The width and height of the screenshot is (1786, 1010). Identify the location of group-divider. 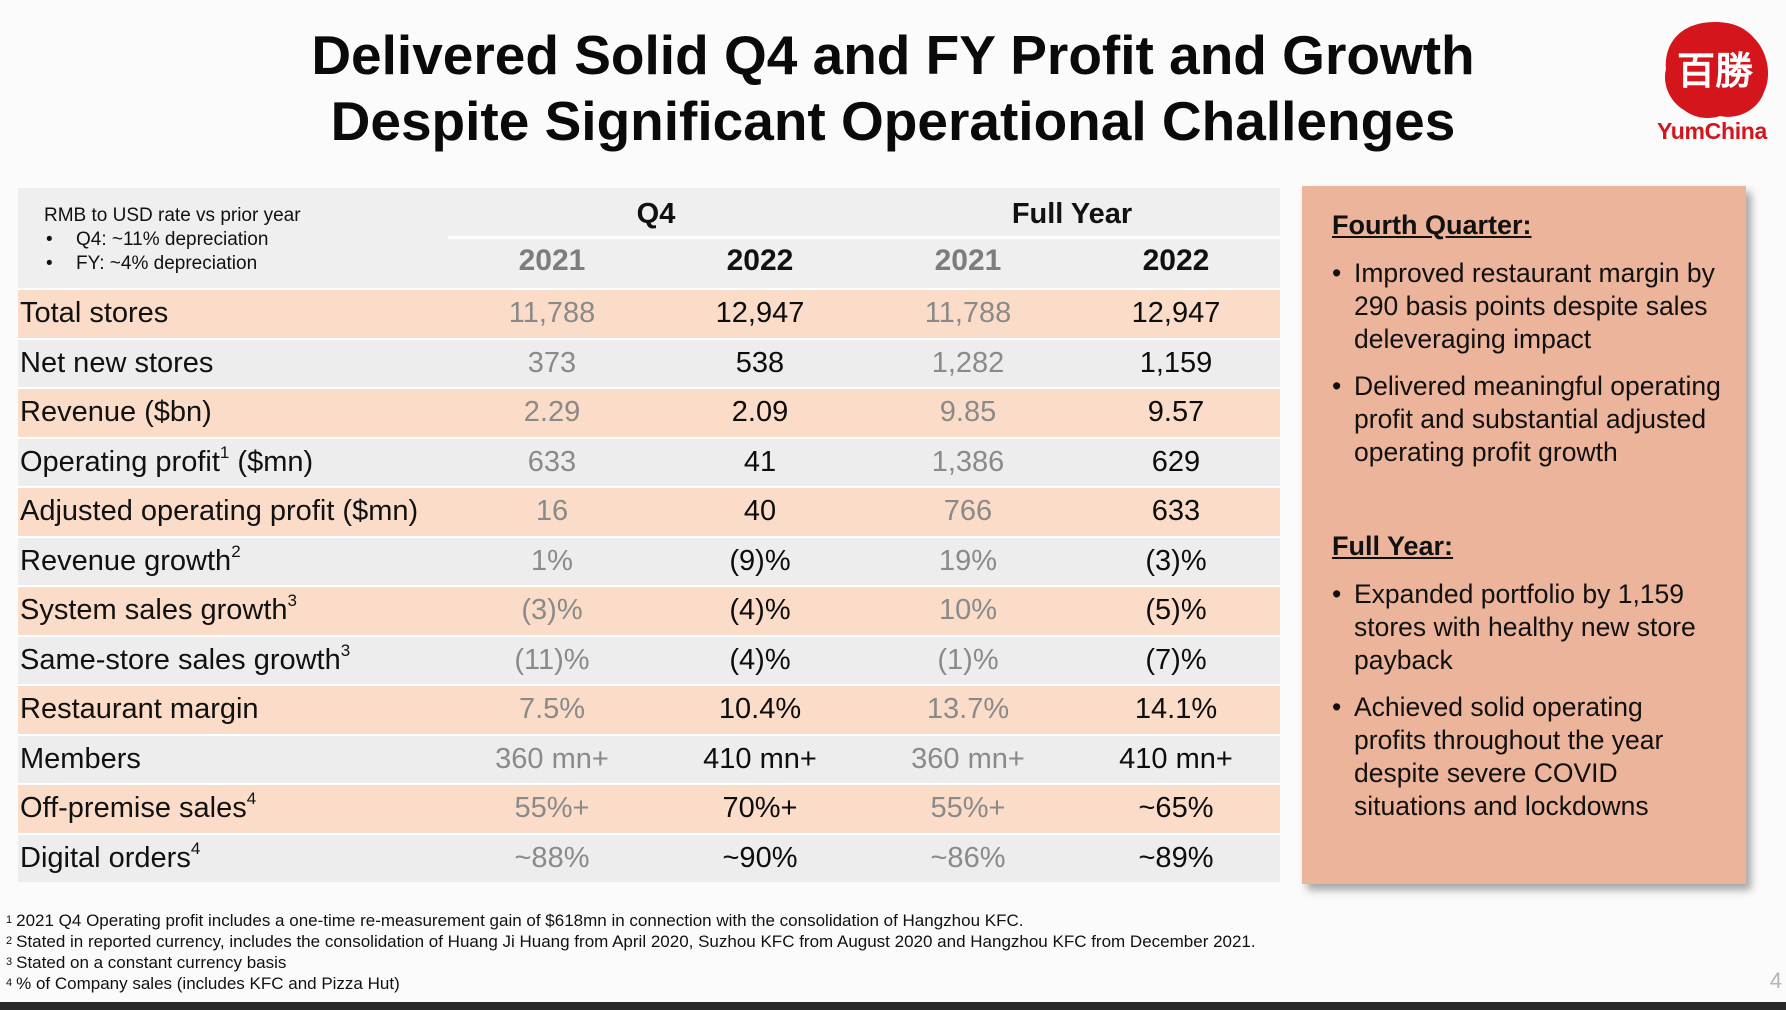
(864, 237).